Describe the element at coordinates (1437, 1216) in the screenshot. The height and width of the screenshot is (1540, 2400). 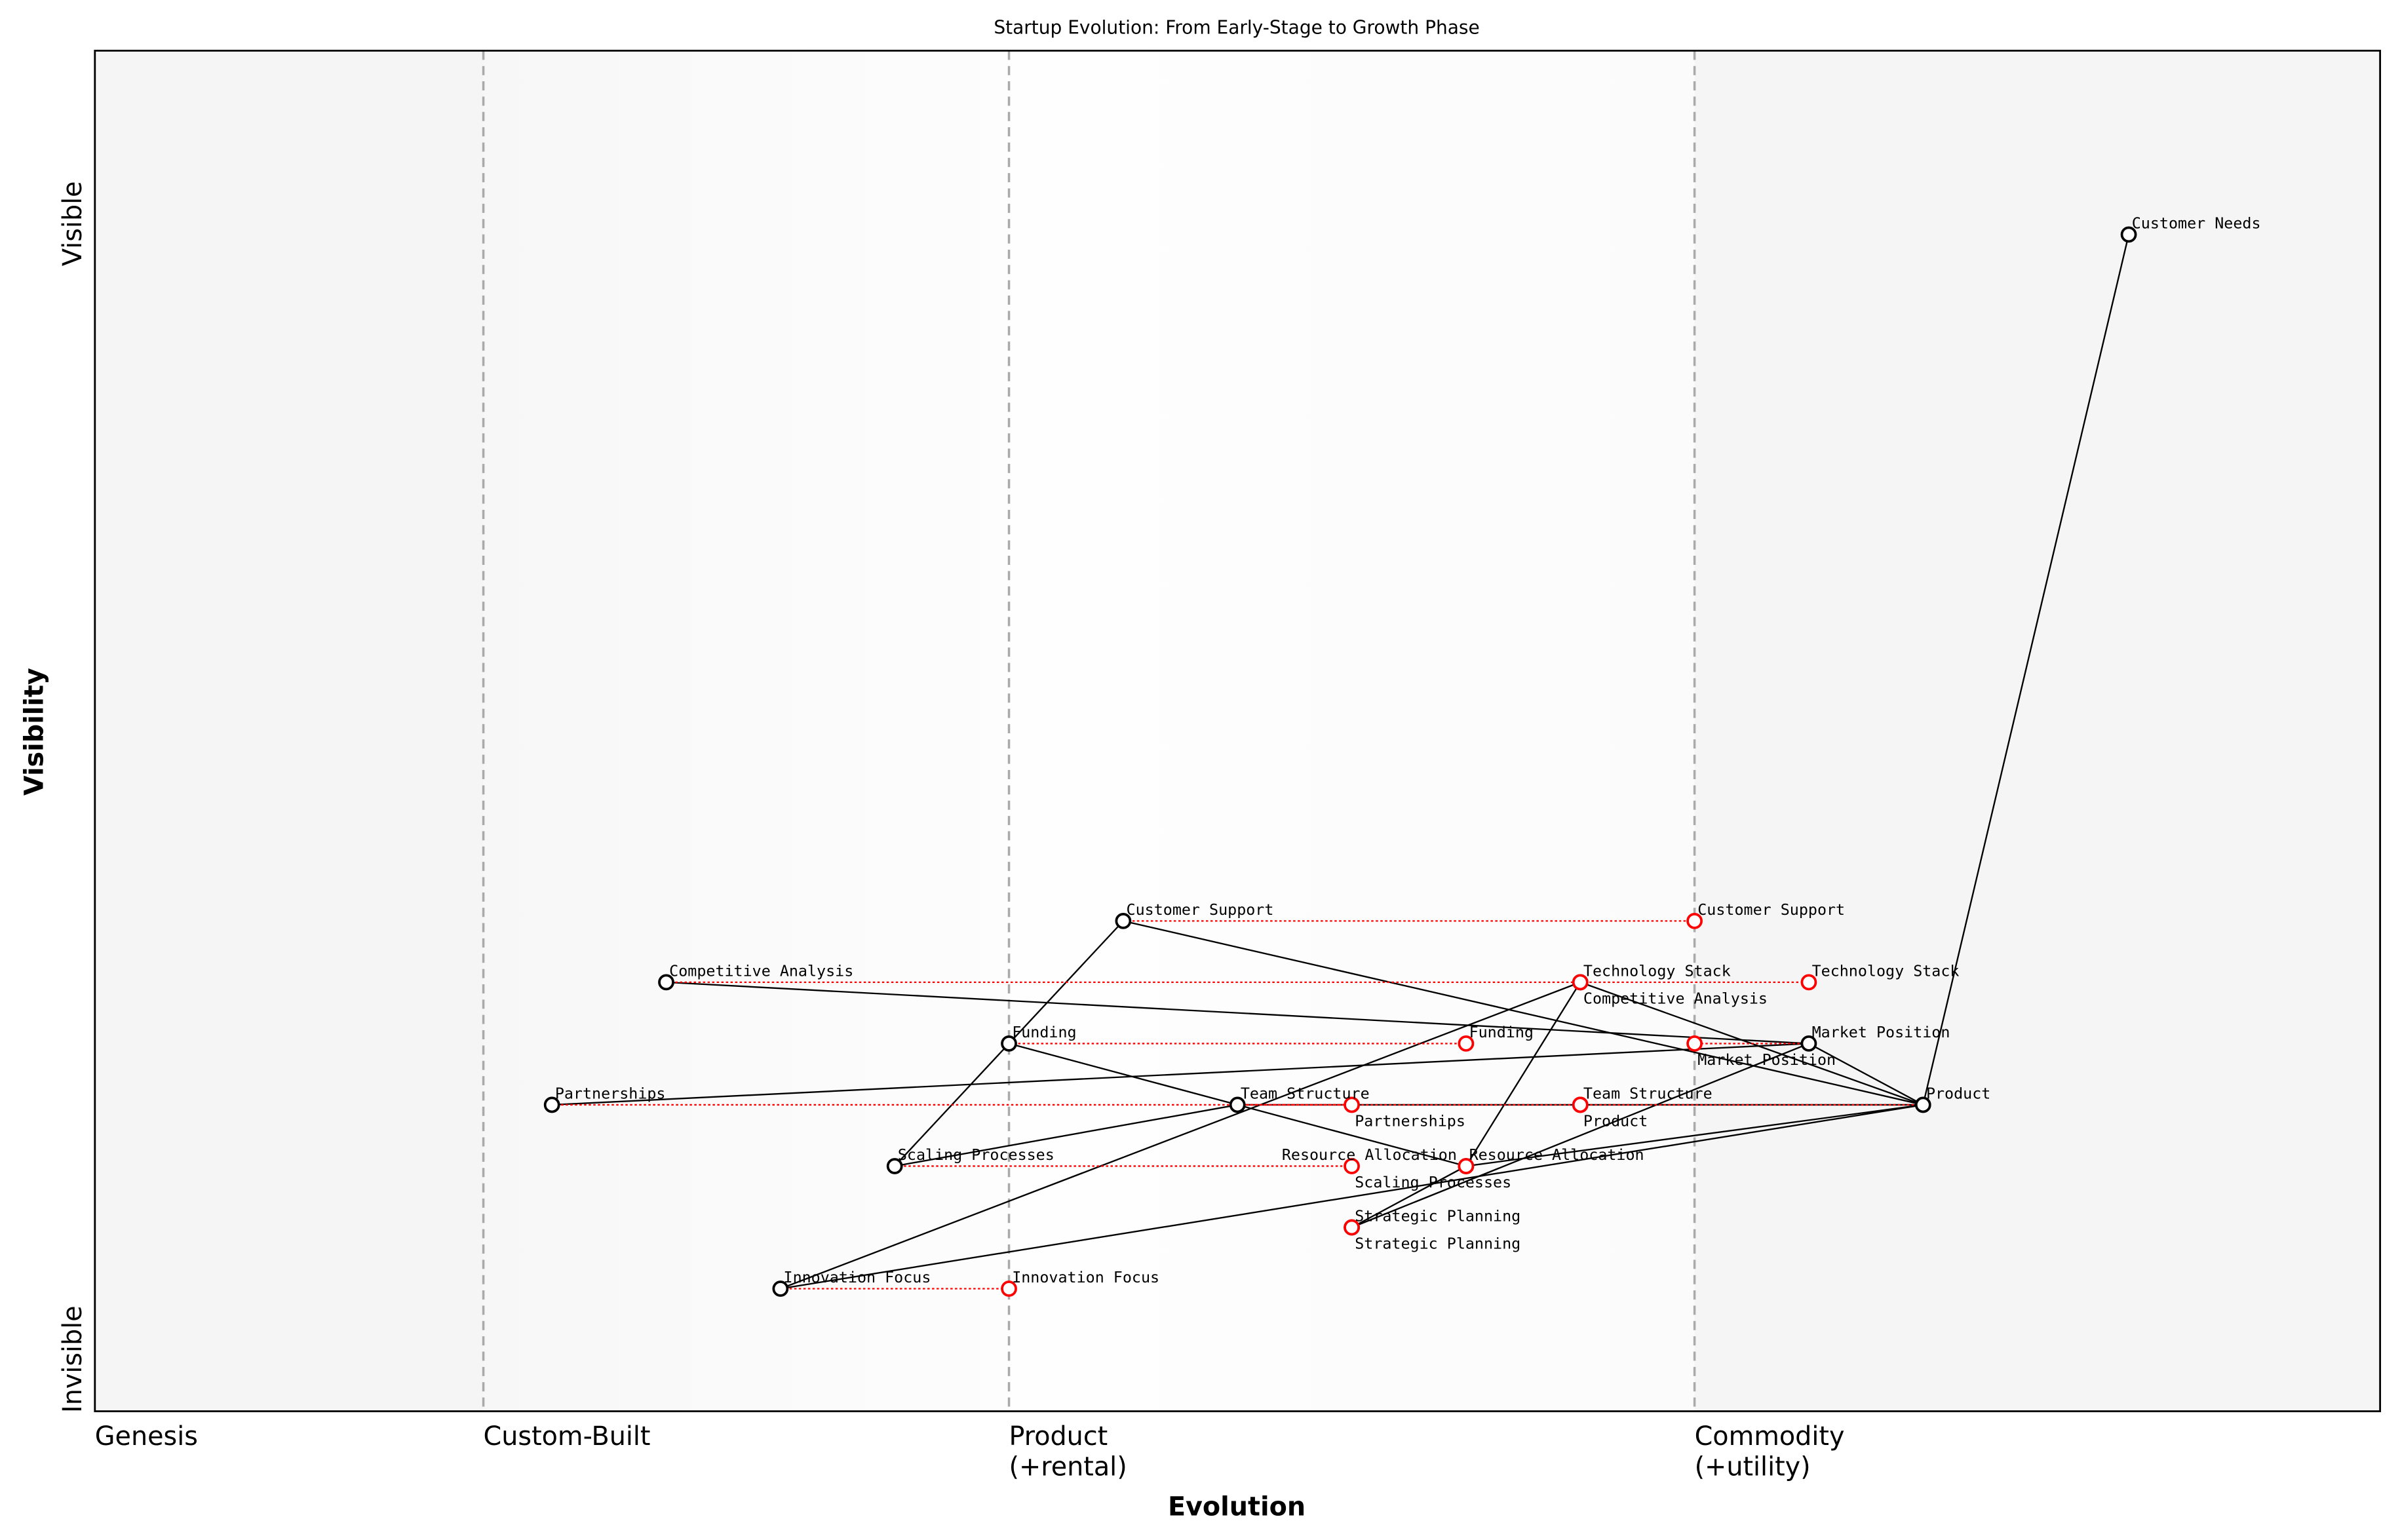
I see `component-label: Strategic Planning` at that location.